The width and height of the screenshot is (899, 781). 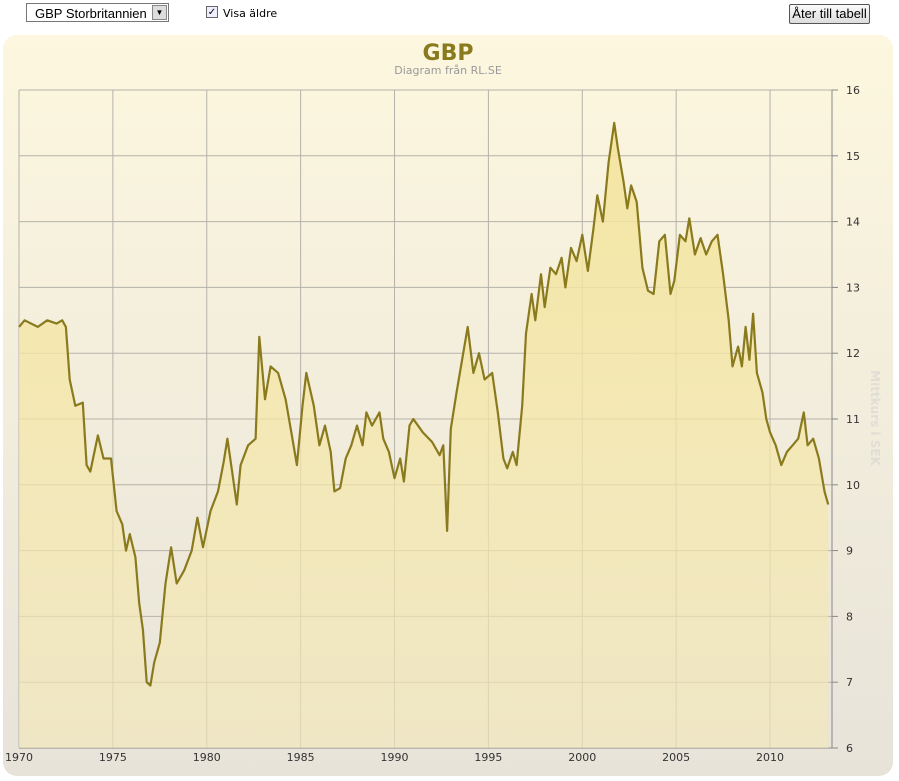 I want to click on checkbox-label: Visa äldre, so click(x=250, y=13).